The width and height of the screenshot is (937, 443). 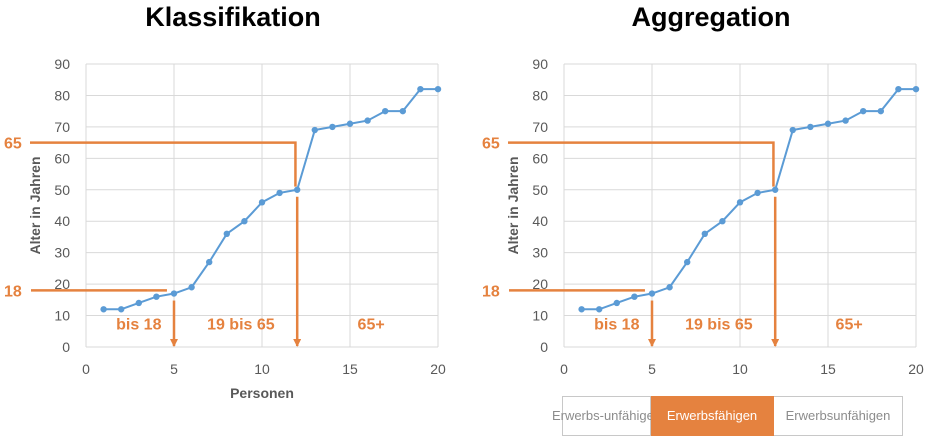 I want to click on legend-label: Erwerbsfähigen, so click(x=712, y=415).